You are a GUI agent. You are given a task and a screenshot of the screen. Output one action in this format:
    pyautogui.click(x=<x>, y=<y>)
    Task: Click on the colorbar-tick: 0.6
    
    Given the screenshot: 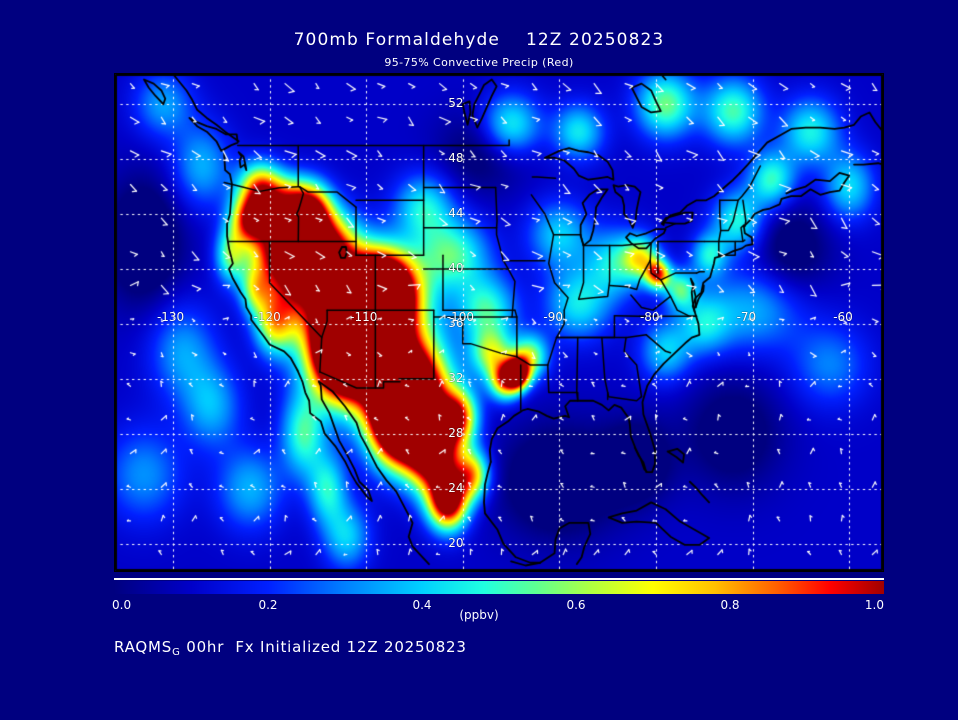 What is the action you would take?
    pyautogui.click(x=576, y=605)
    